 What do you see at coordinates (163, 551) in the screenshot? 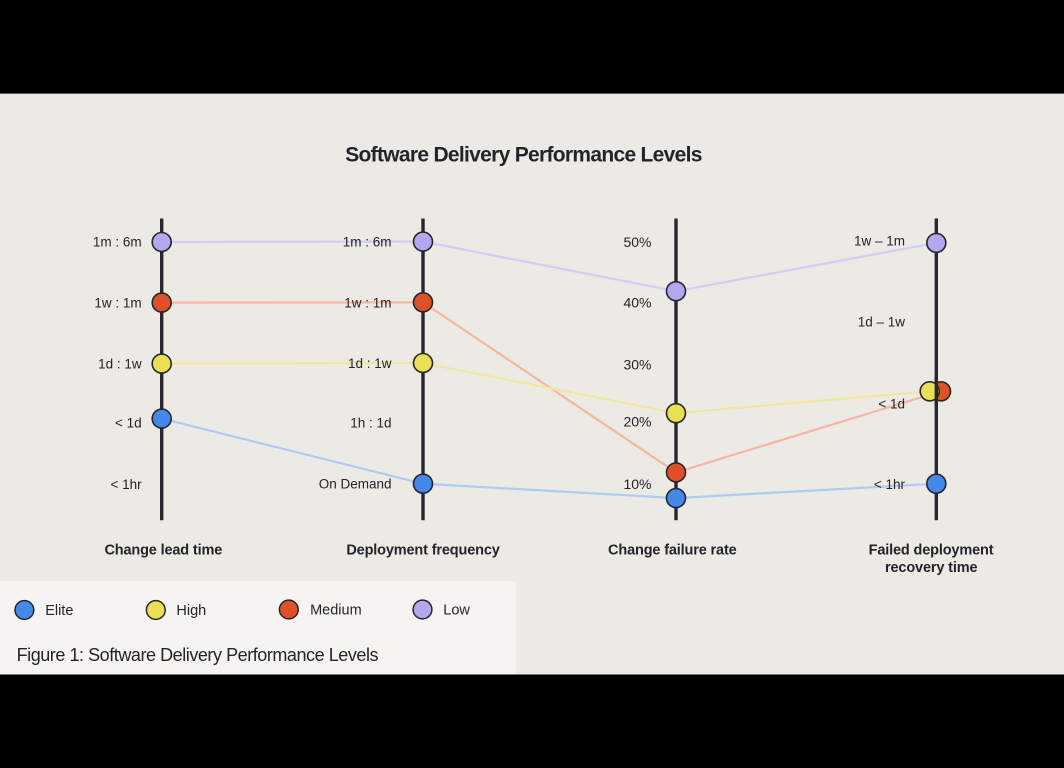
I see `svg-text: Change lead time` at bounding box center [163, 551].